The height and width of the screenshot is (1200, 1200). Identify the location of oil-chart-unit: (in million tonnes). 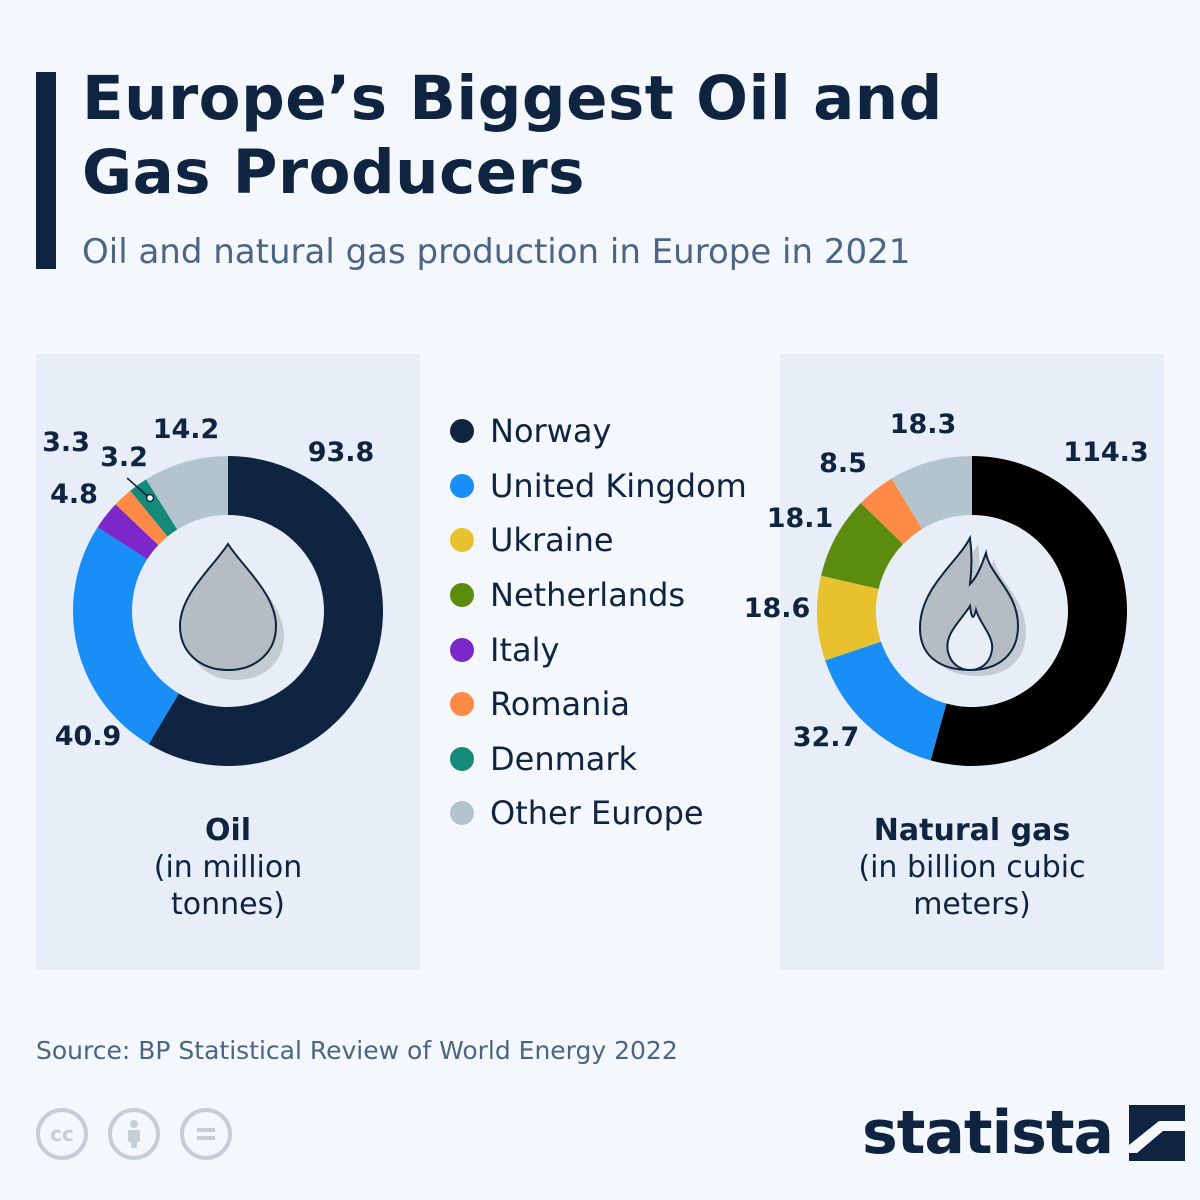
(228, 886).